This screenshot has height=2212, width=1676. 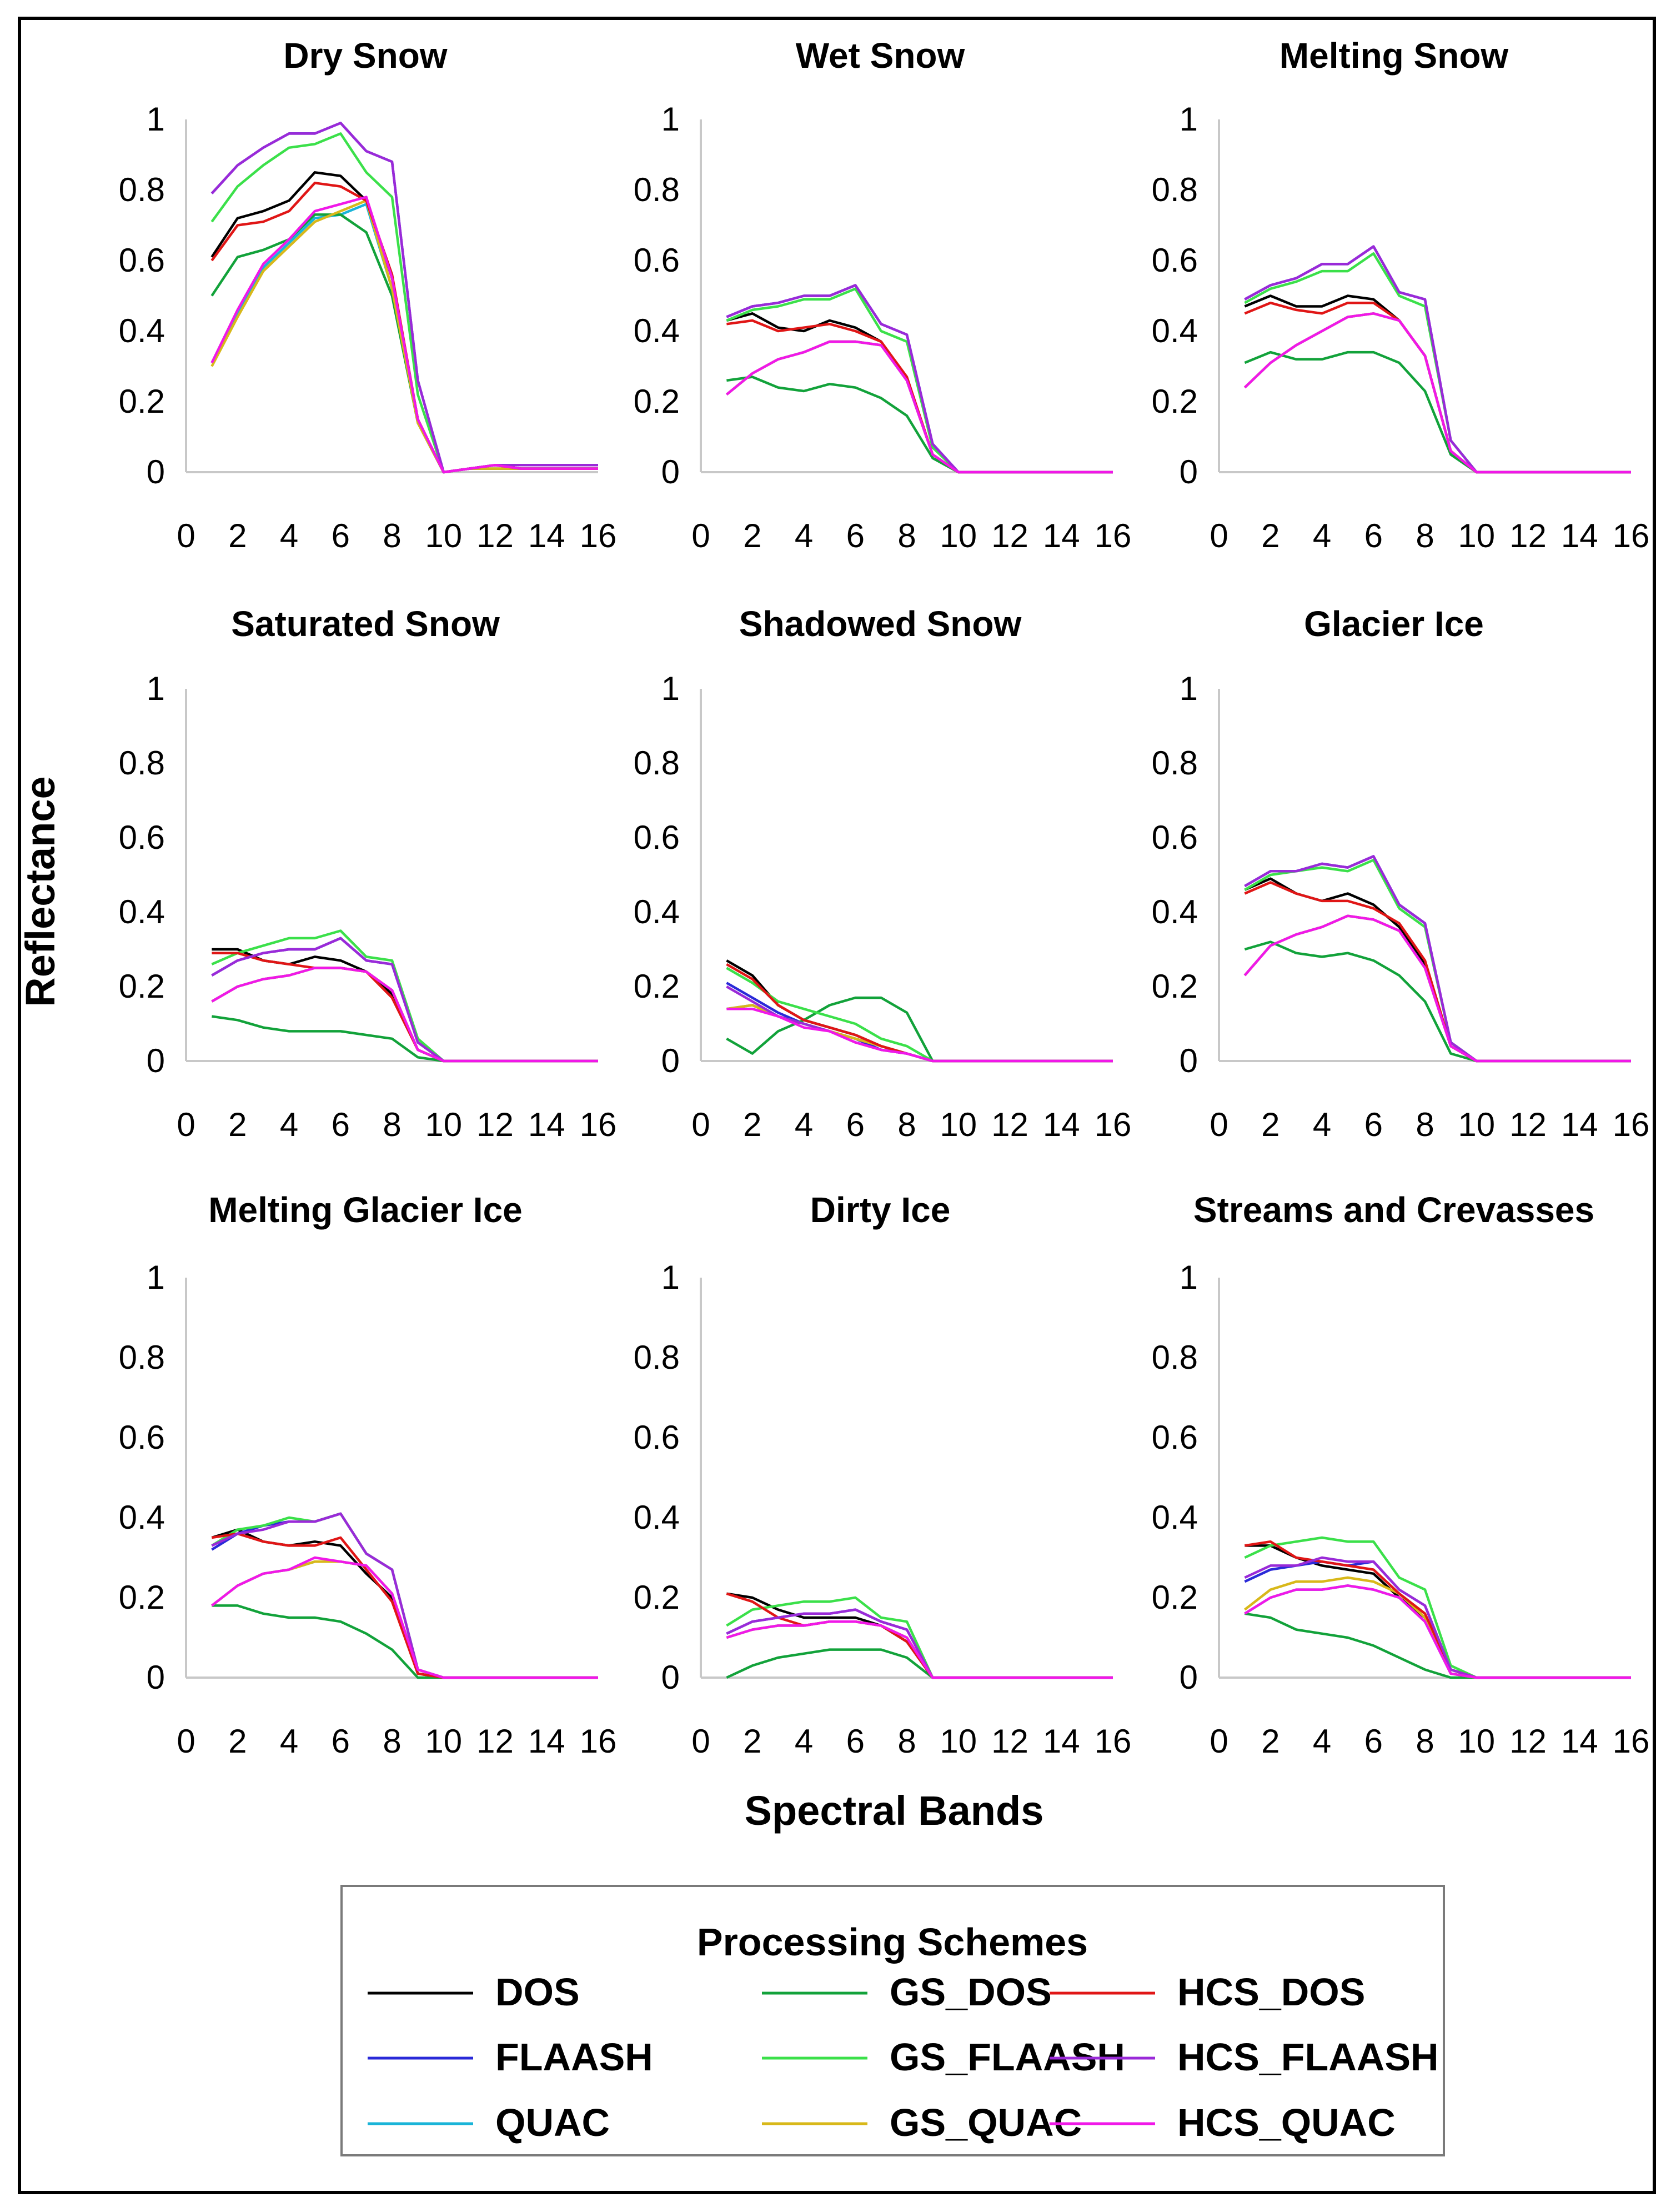 What do you see at coordinates (892, 1942) in the screenshot?
I see `legend-title: Processing Schemes` at bounding box center [892, 1942].